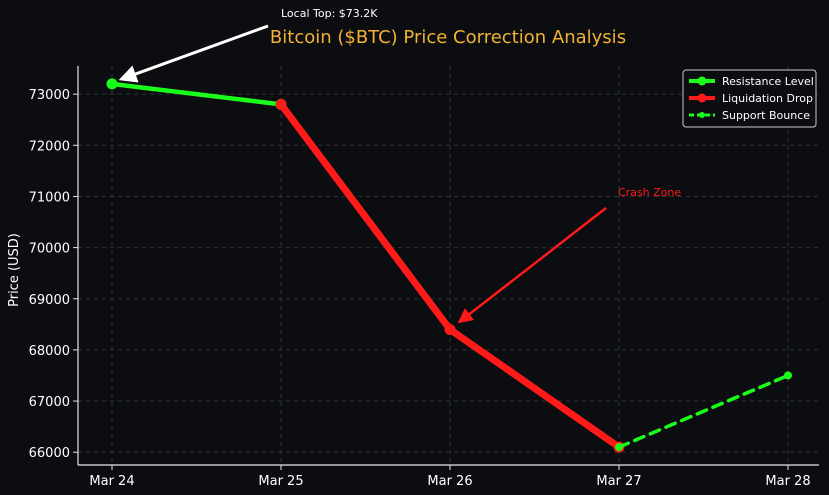  Describe the element at coordinates (193, 53) in the screenshot. I see `annotation-arrow-local-top` at that location.